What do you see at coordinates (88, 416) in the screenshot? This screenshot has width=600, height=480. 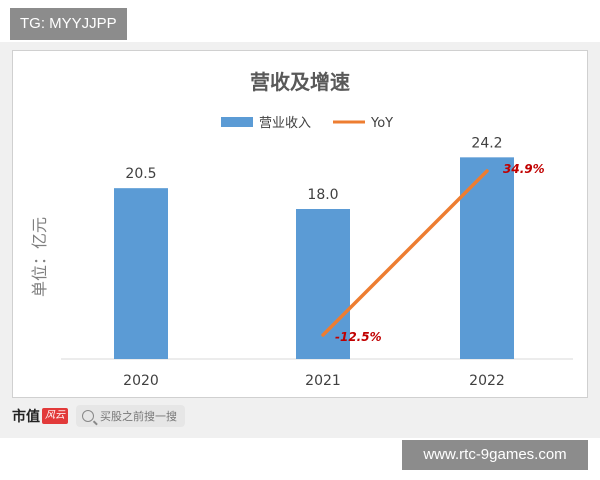 I see `search-icon` at bounding box center [88, 416].